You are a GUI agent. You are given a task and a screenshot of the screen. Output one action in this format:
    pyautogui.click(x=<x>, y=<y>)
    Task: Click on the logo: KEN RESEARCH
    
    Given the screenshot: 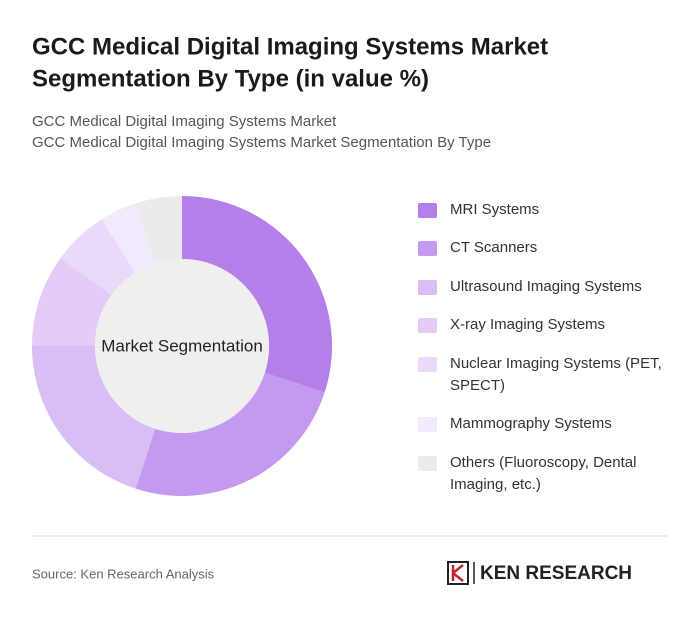 What is the action you would take?
    pyautogui.click(x=539, y=573)
    